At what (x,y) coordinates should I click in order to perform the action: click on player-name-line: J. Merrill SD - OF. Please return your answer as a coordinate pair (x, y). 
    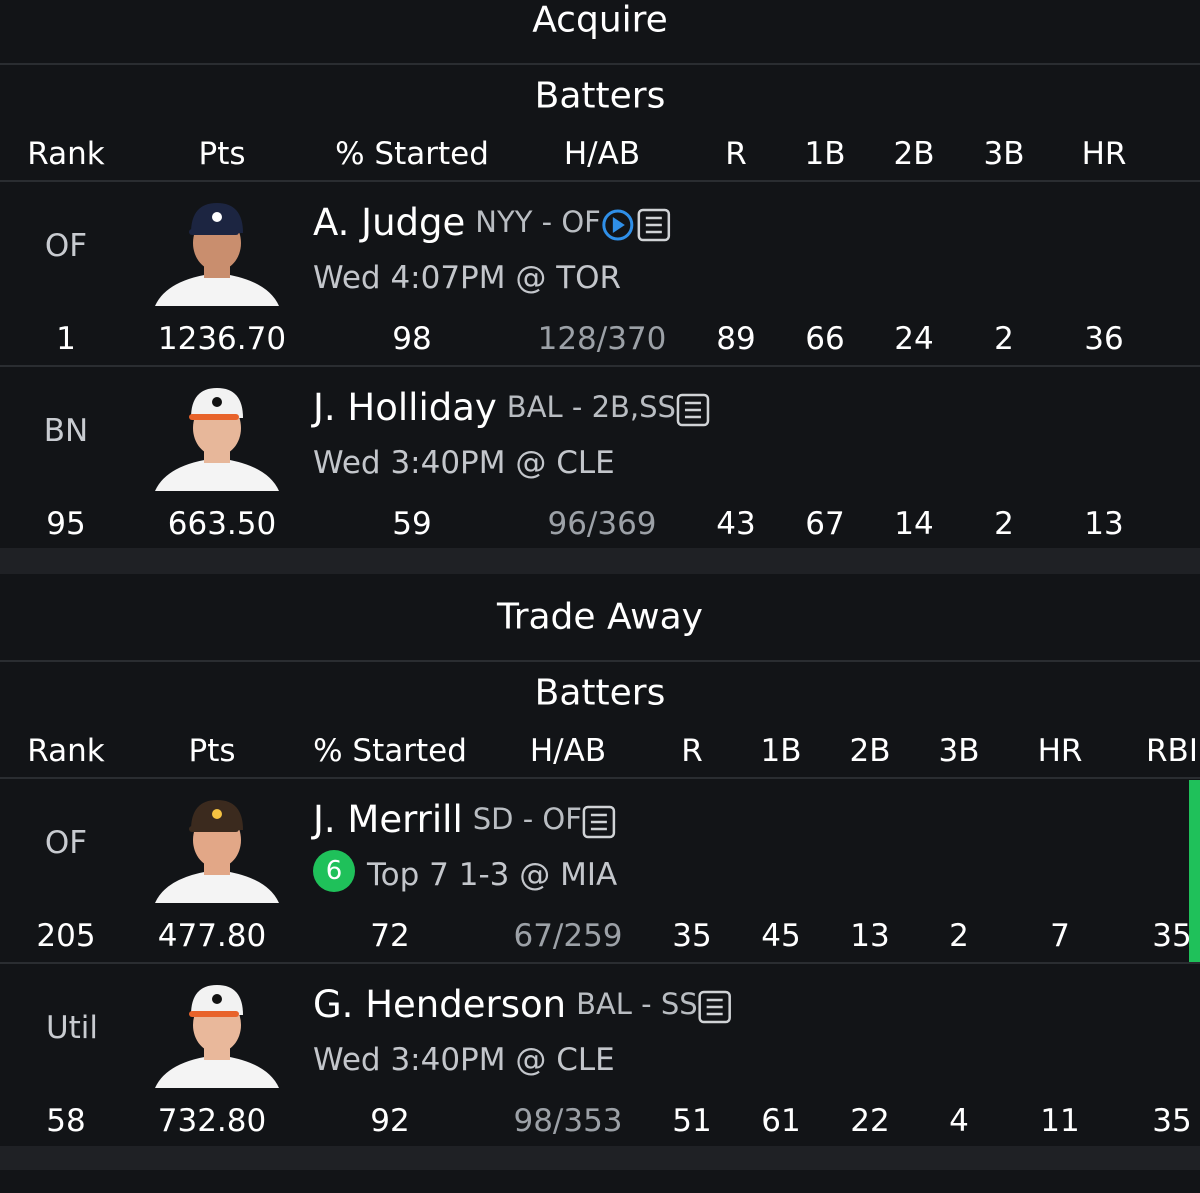
    Looking at the image, I should click on (446, 819).